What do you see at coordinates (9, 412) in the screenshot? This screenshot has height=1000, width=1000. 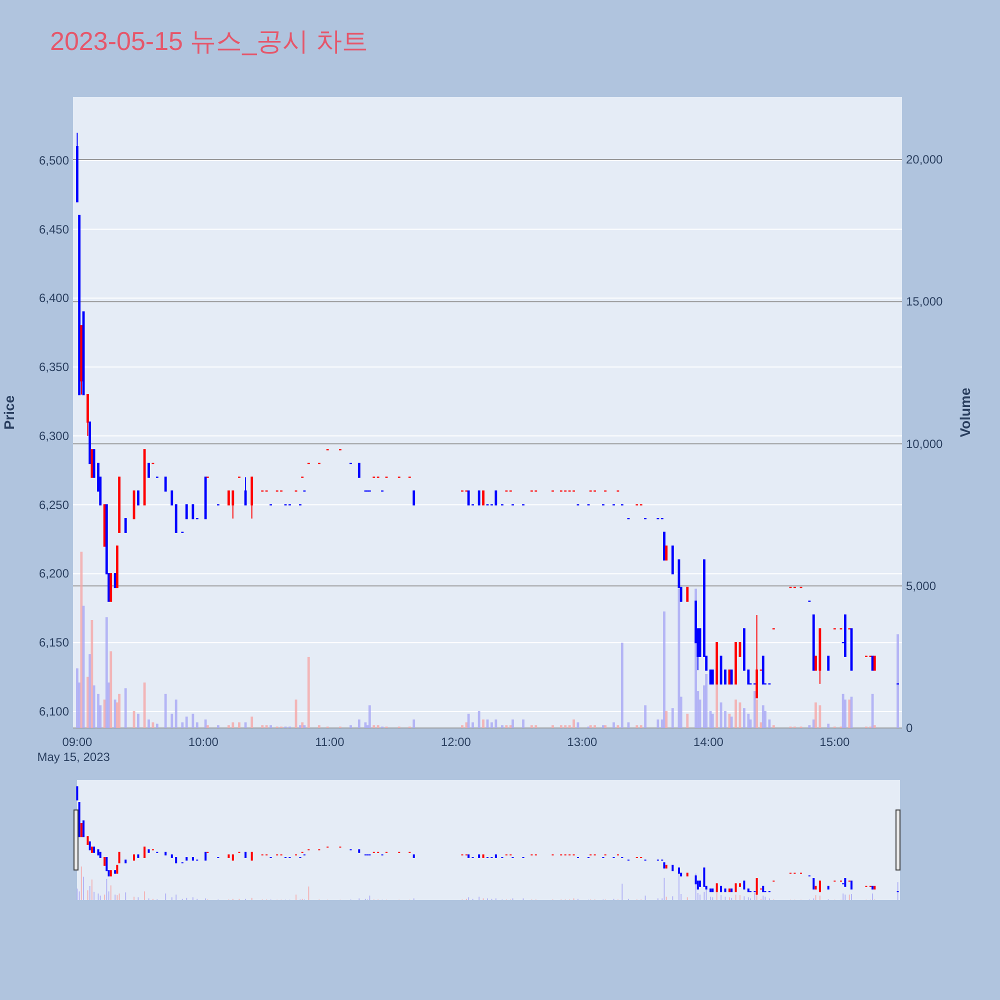 I see `y-axis-title: Price` at bounding box center [9, 412].